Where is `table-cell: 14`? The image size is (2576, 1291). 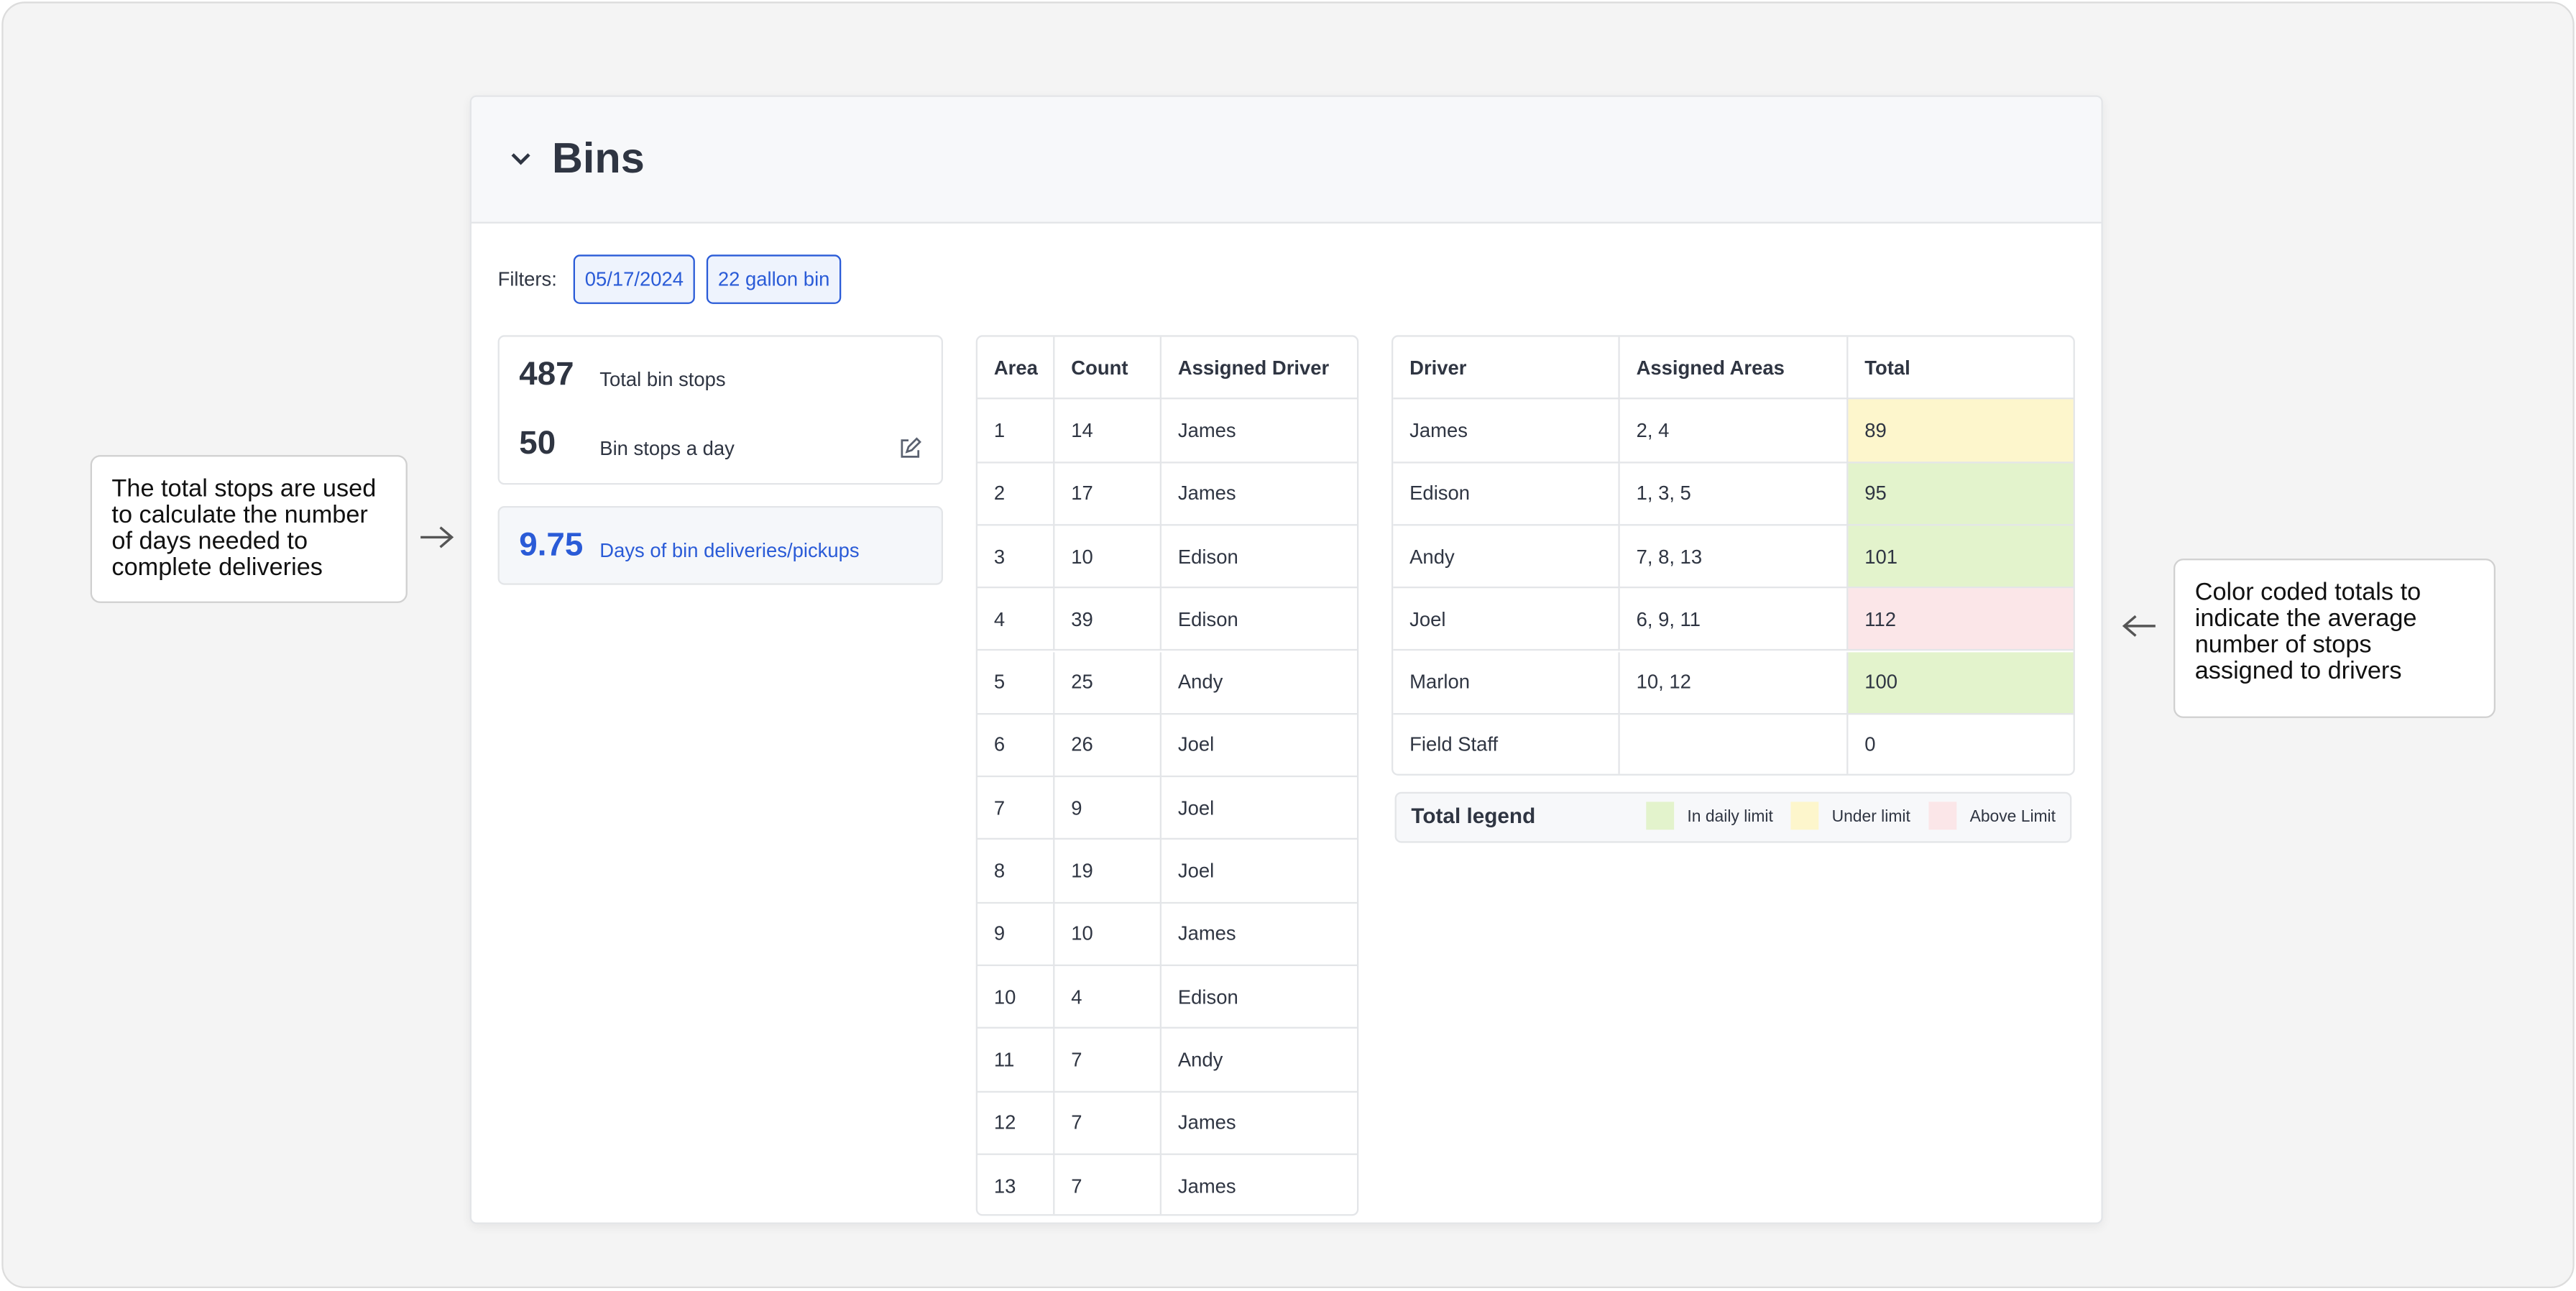
table-cell: 14 is located at coordinates (1108, 431).